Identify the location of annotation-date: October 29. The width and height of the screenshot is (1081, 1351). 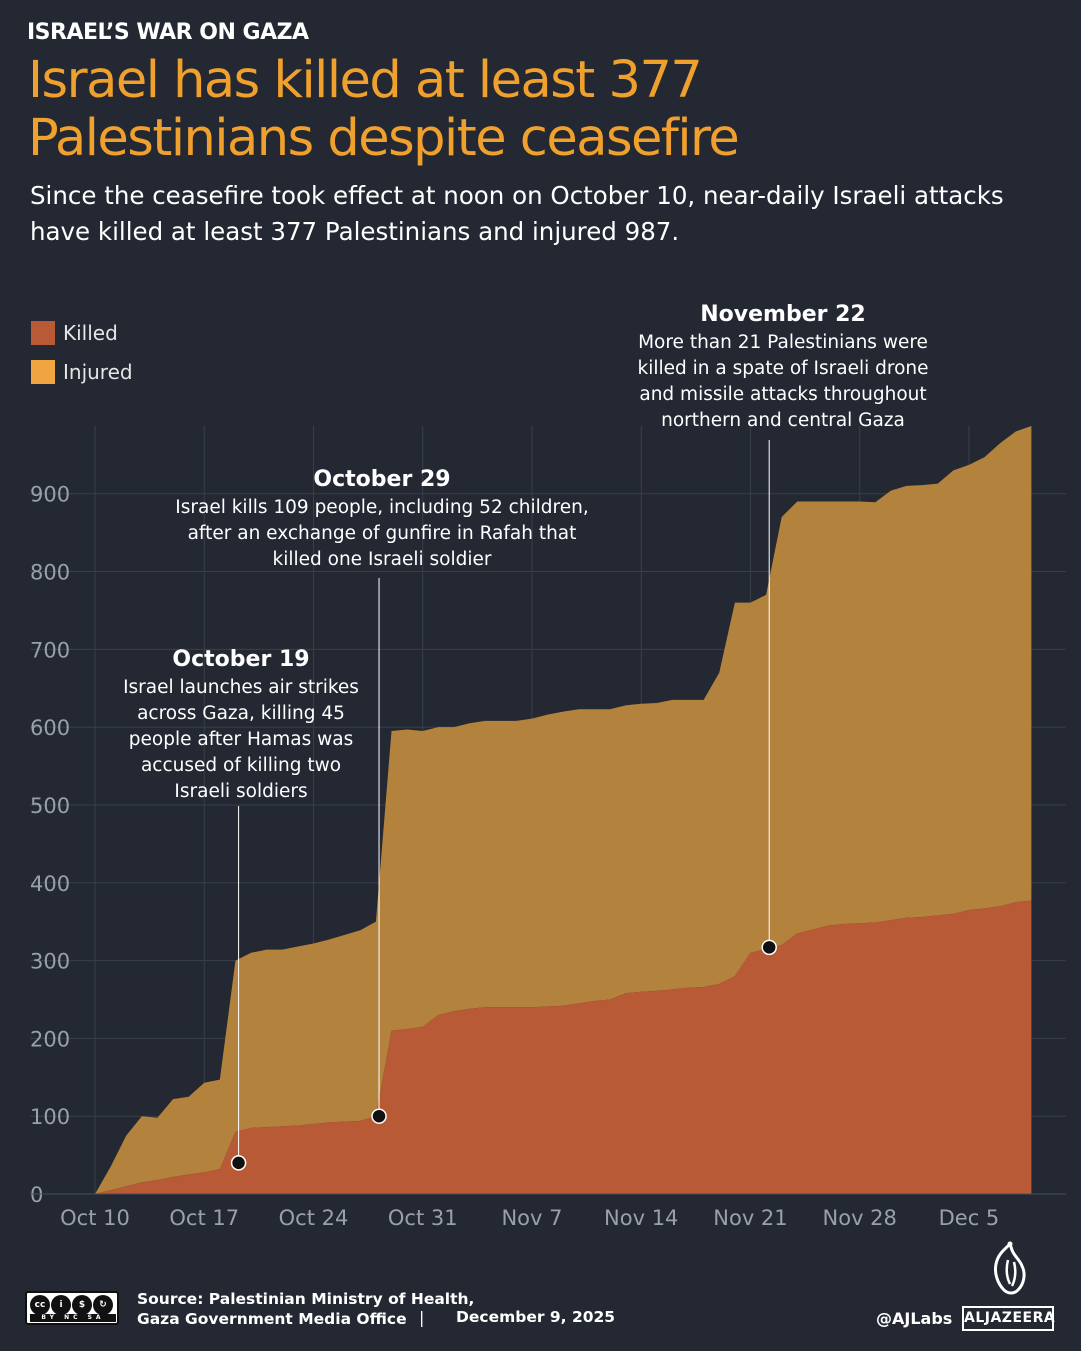
(381, 479).